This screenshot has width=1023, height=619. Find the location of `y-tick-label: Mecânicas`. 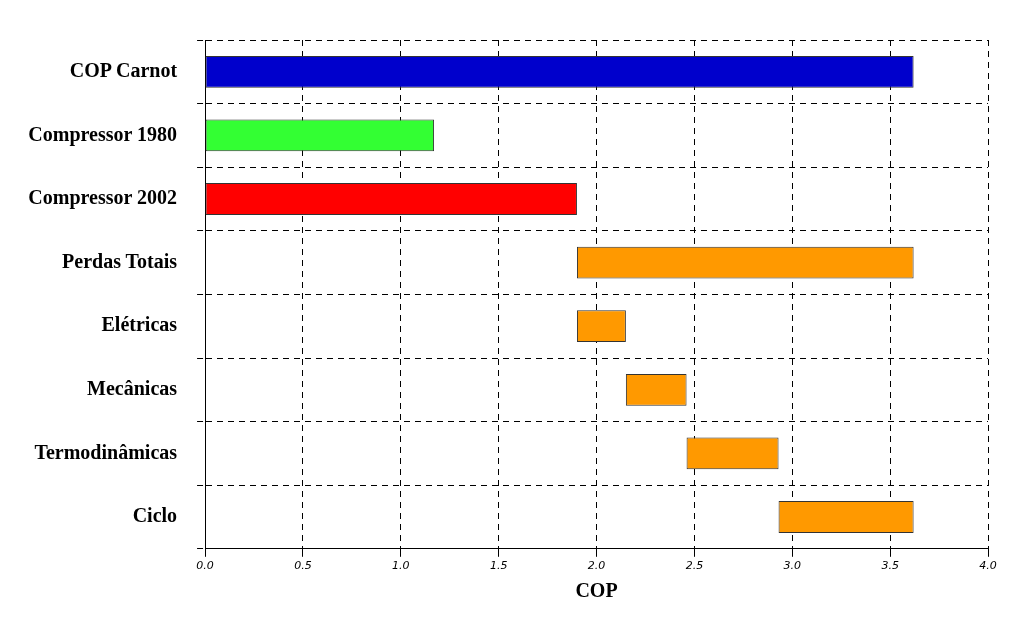

y-tick-label: Mecânicas is located at coordinates (132, 387).